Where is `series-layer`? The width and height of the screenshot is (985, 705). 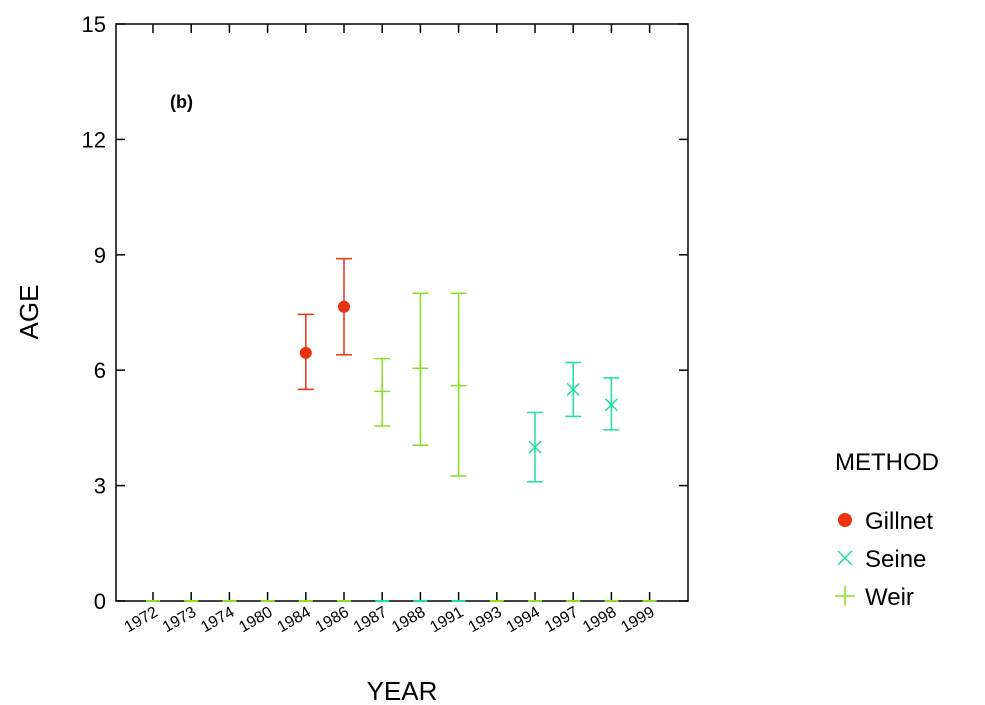
series-layer is located at coordinates (458, 370).